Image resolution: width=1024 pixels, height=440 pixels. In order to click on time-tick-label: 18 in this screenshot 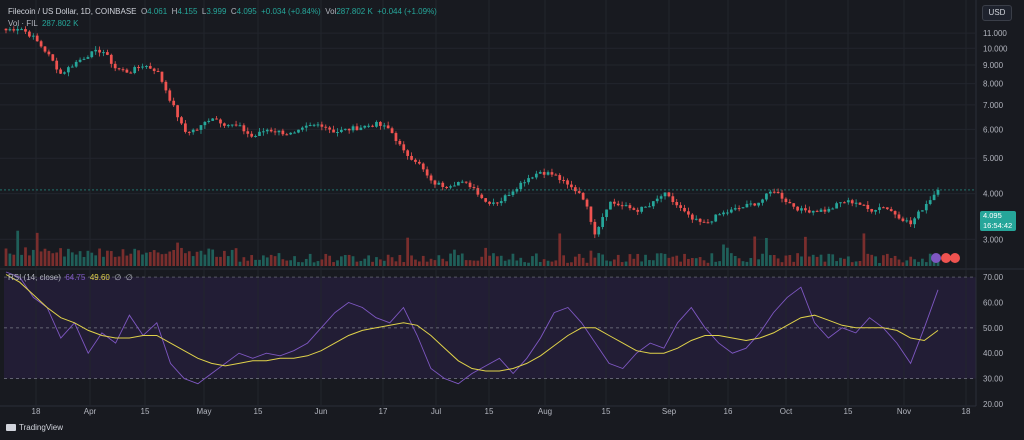, I will do `click(966, 411)`.